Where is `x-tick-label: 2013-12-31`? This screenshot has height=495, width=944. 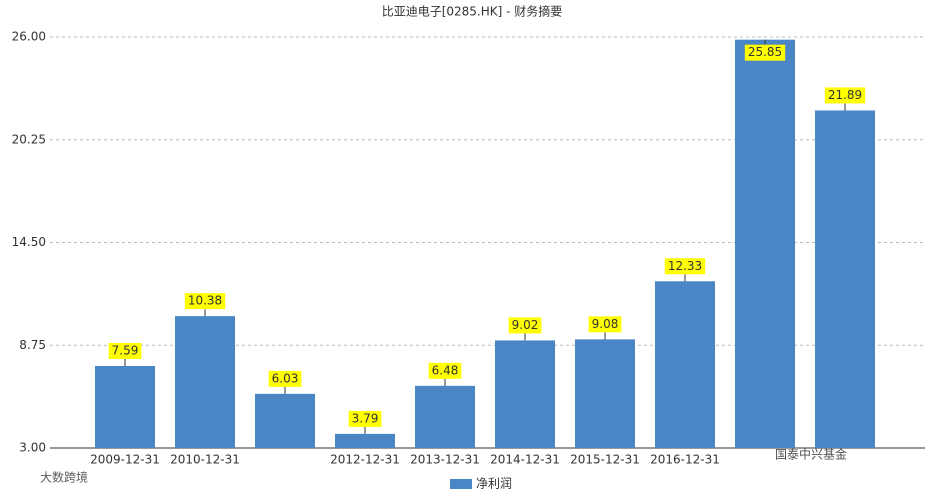 x-tick-label: 2013-12-31 is located at coordinates (445, 460).